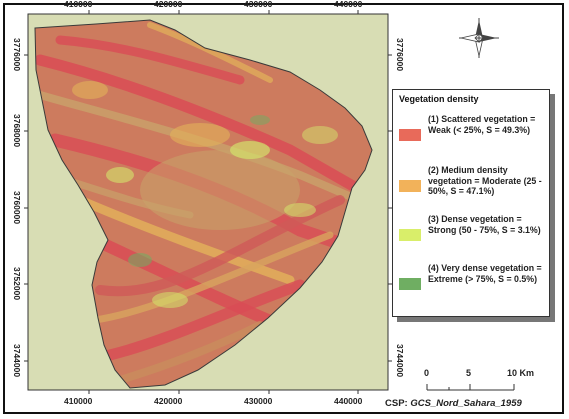  What do you see at coordinates (410, 284) in the screenshot?
I see `legend-swatch-extreme` at bounding box center [410, 284].